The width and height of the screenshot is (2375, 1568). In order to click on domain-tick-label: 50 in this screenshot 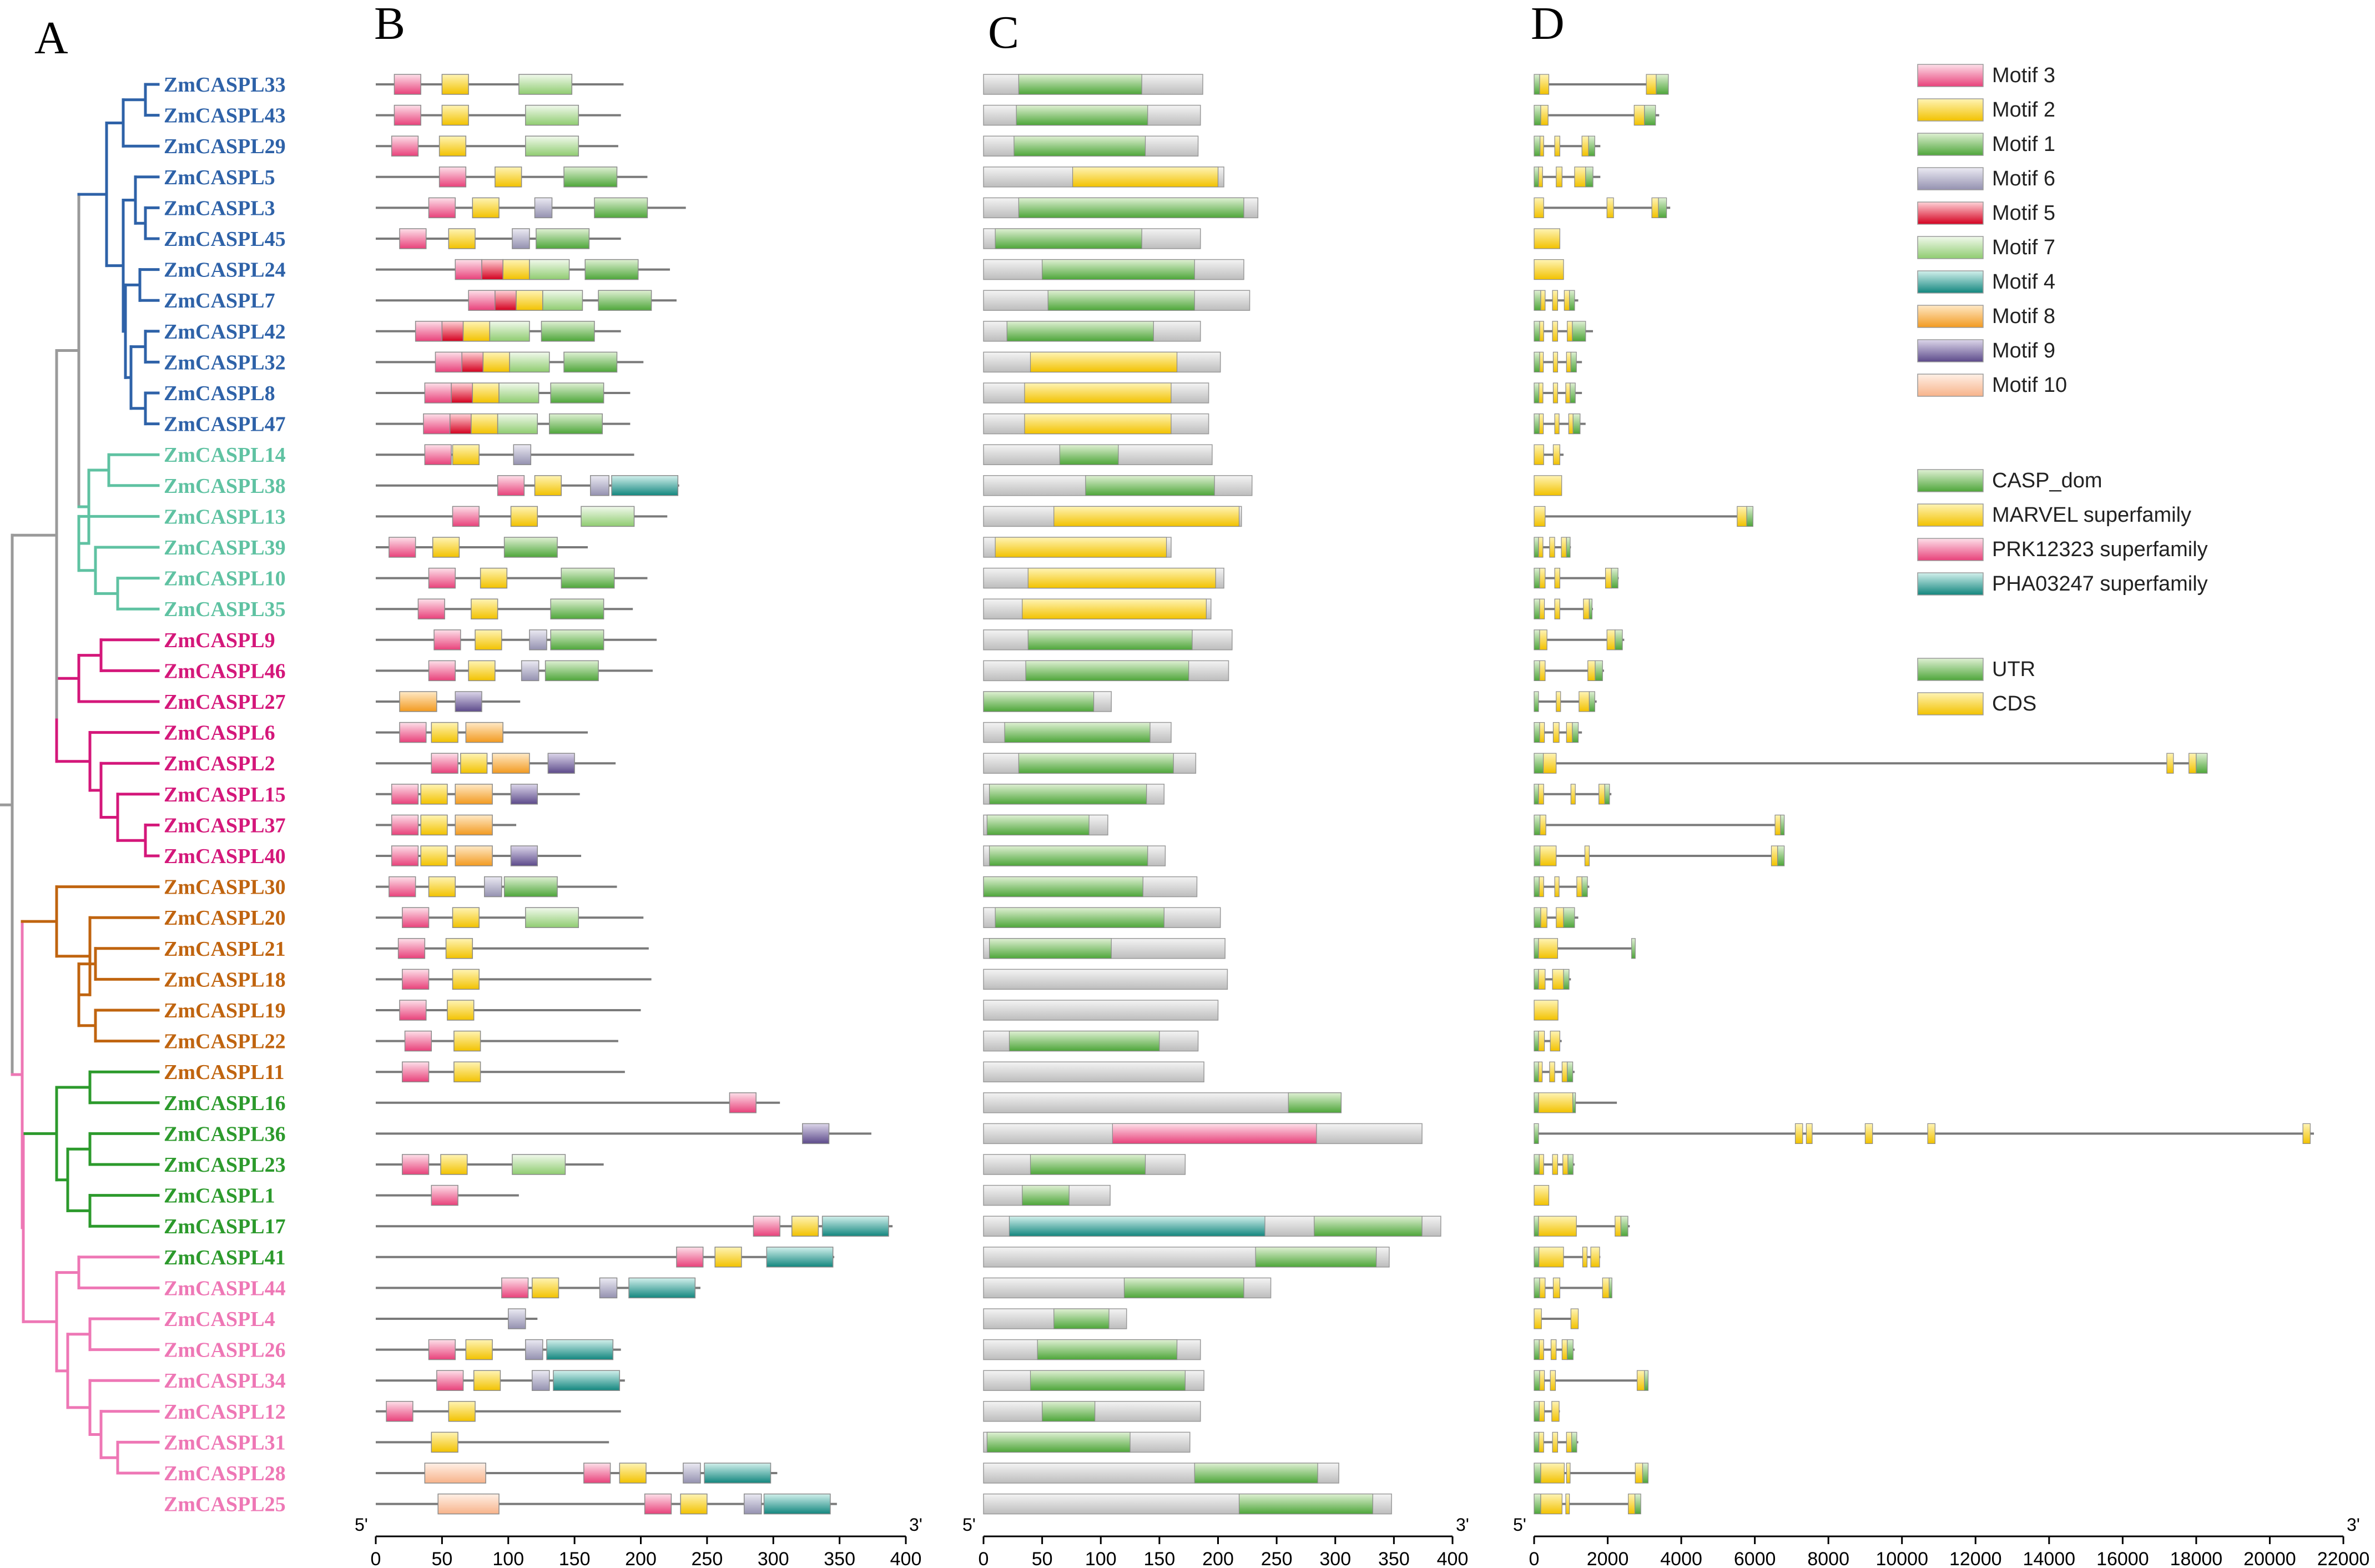, I will do `click(1042, 1559)`.